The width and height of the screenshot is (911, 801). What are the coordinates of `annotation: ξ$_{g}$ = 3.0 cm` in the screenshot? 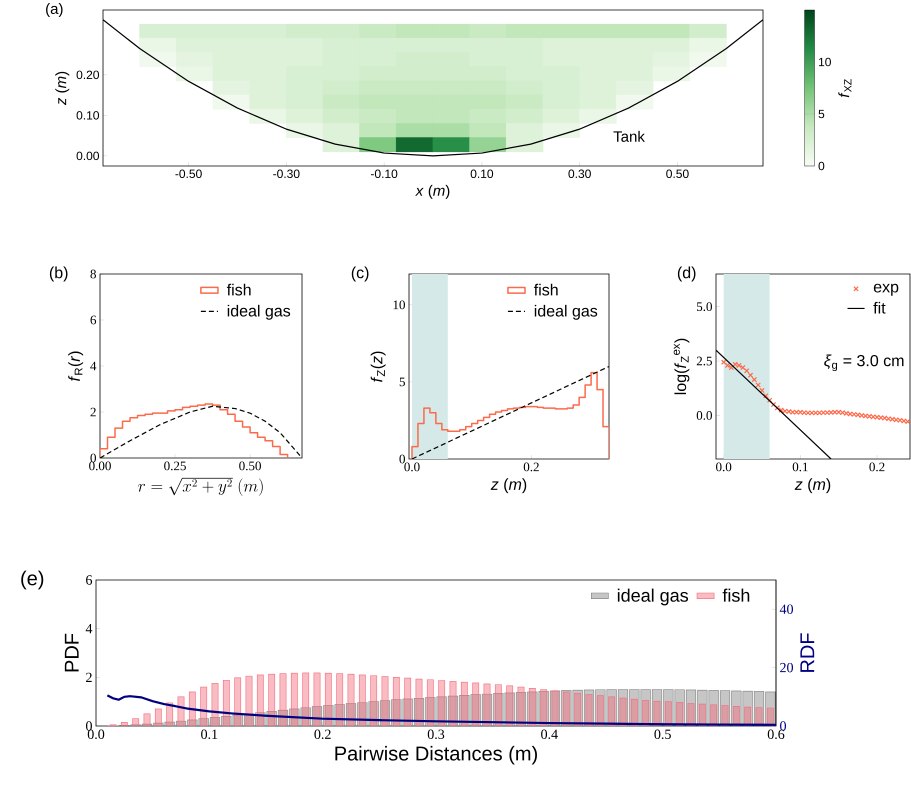 It's located at (864, 363).